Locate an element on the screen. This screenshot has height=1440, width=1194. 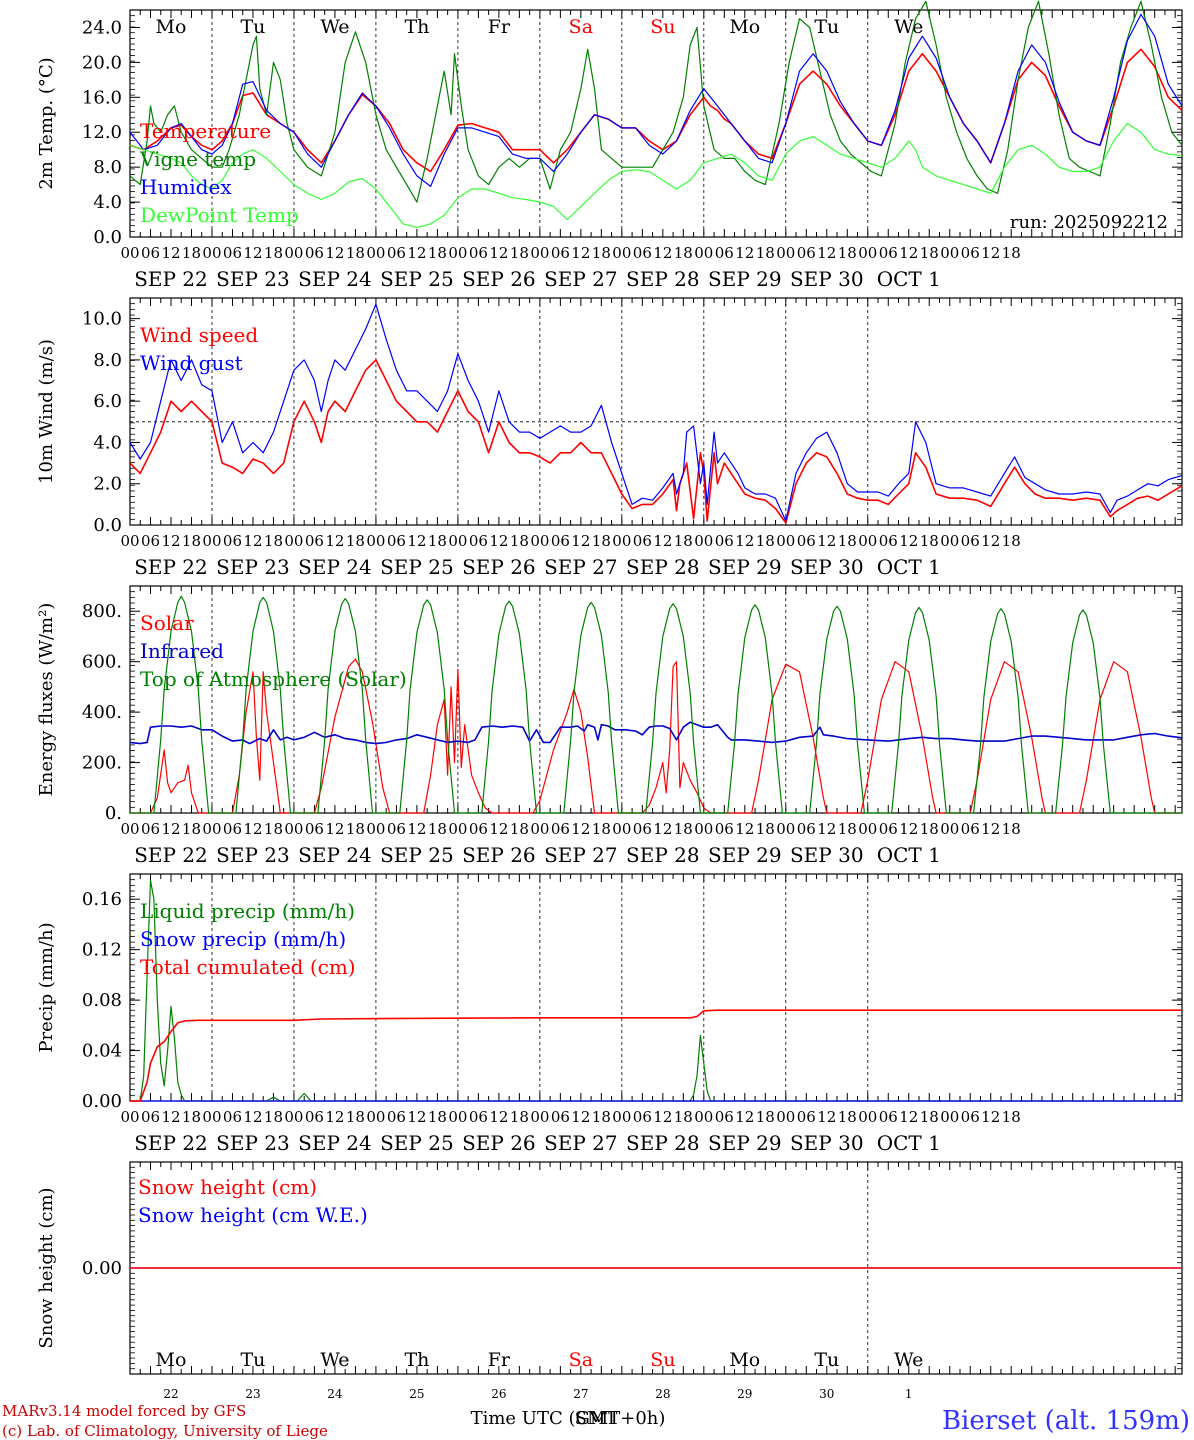
weekday-label: Mo is located at coordinates (744, 1360).